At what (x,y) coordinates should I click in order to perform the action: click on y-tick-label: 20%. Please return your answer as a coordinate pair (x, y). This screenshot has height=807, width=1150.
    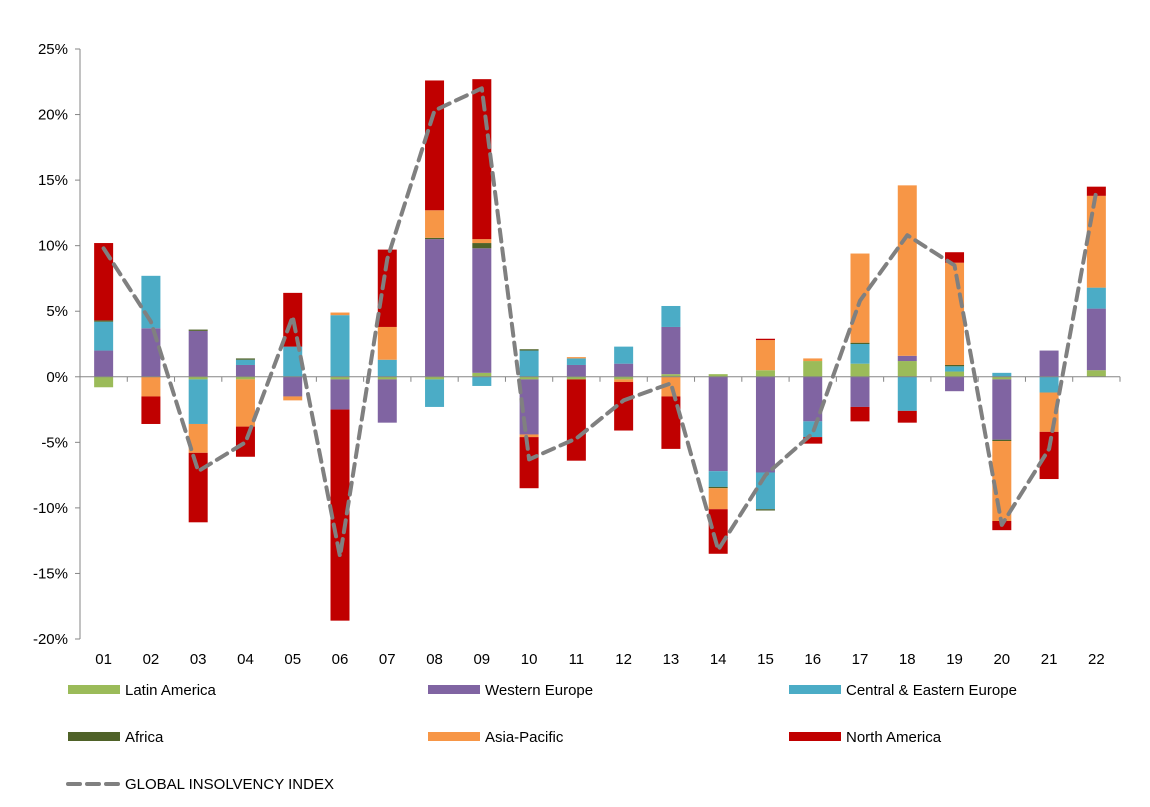
    Looking at the image, I should click on (53, 115).